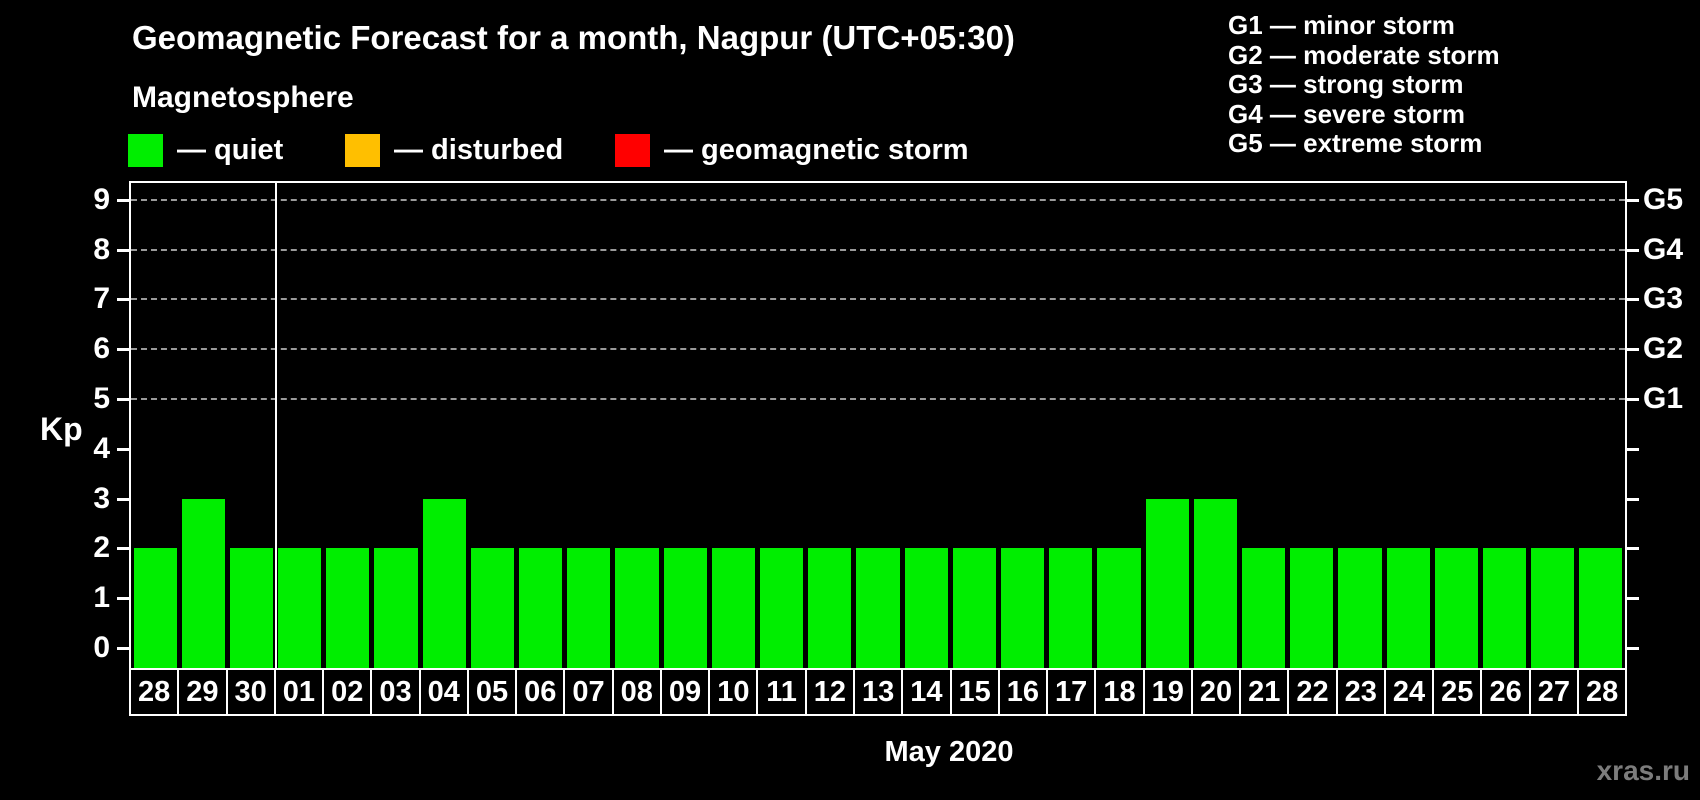 This screenshot has height=800, width=1700. I want to click on legend-item-disturbed: — disturbed, so click(454, 150).